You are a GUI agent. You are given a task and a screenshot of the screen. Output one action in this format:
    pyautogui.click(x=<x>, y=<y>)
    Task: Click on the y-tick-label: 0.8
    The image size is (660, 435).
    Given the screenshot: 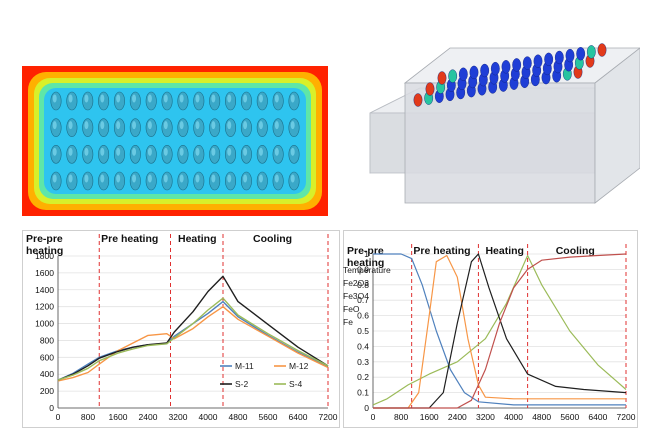 What is the action you would take?
    pyautogui.click(x=363, y=285)
    